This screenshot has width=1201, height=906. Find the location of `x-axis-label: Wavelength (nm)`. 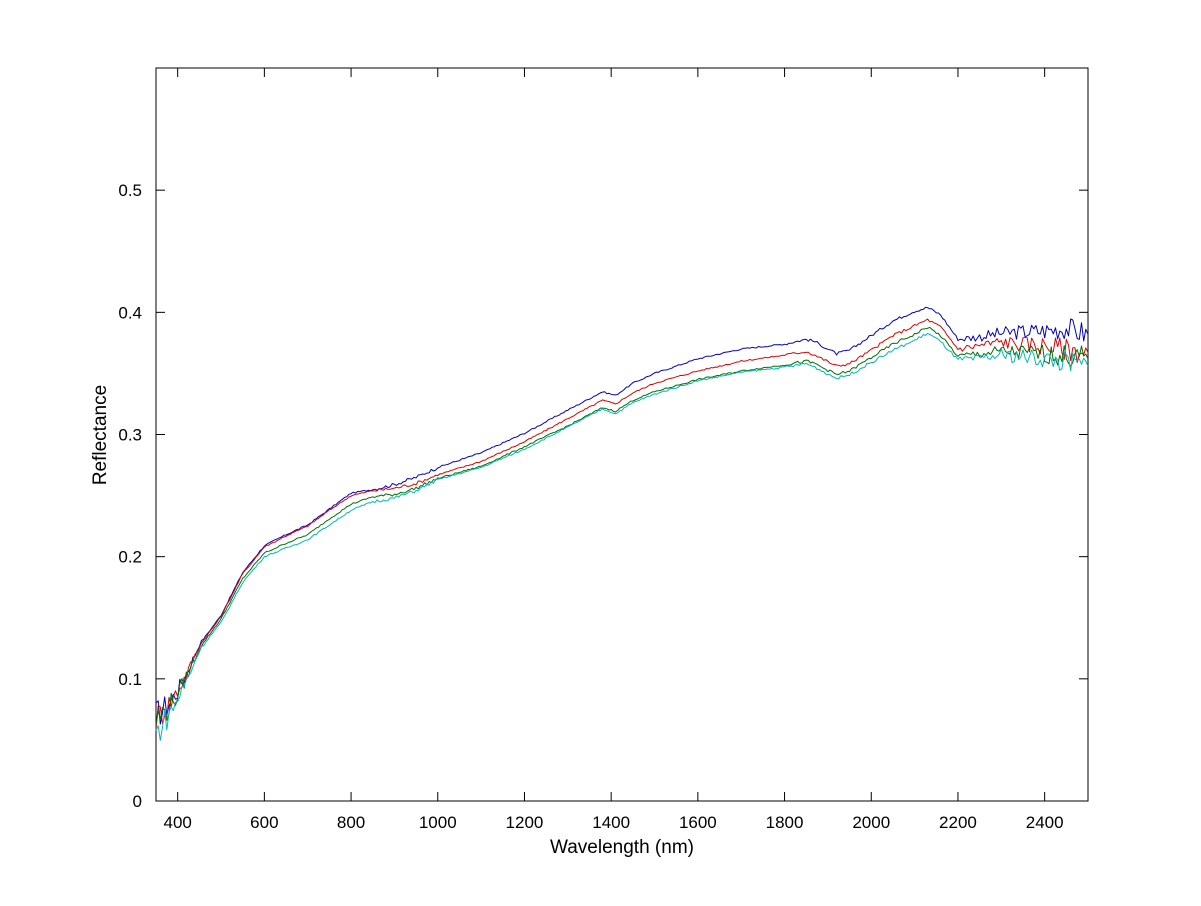

x-axis-label: Wavelength (nm) is located at coordinates (622, 847).